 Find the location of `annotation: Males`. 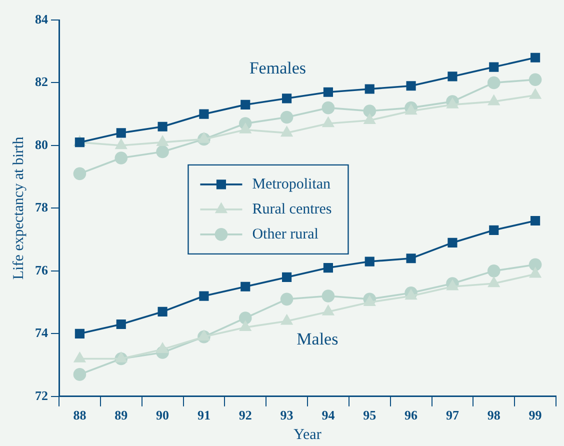

annotation: Males is located at coordinates (317, 338).